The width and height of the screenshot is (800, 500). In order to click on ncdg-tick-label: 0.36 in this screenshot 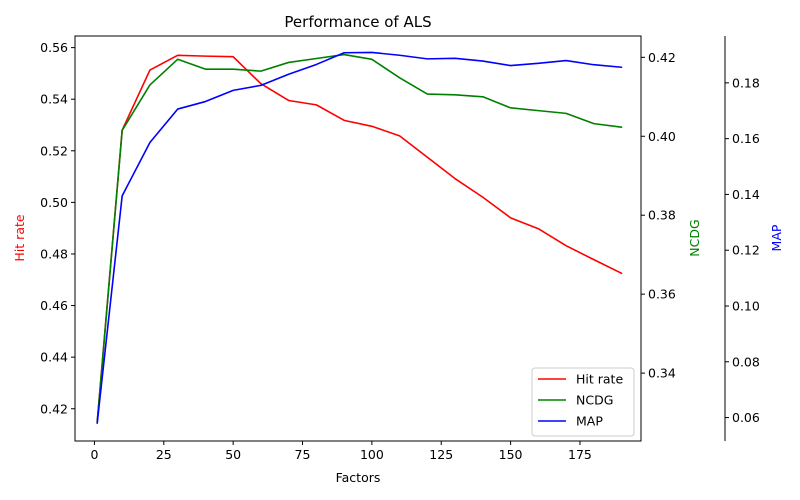, I will do `click(662, 294)`.